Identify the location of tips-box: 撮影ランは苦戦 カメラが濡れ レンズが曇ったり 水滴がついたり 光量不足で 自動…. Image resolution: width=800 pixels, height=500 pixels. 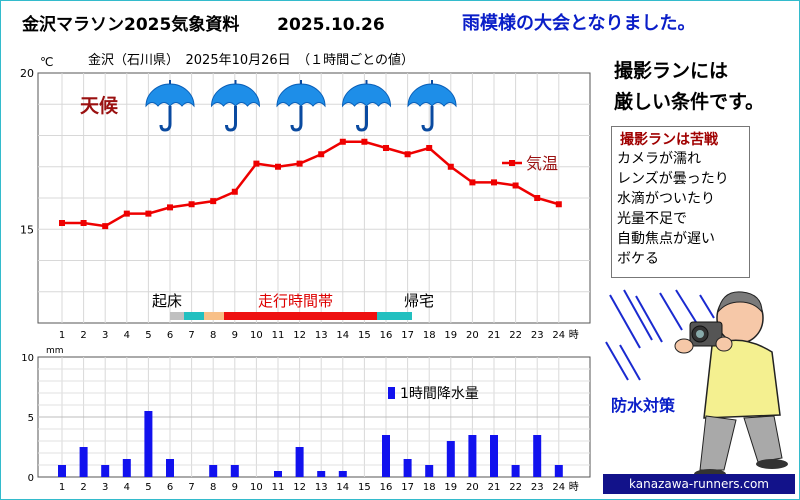
(680, 202).